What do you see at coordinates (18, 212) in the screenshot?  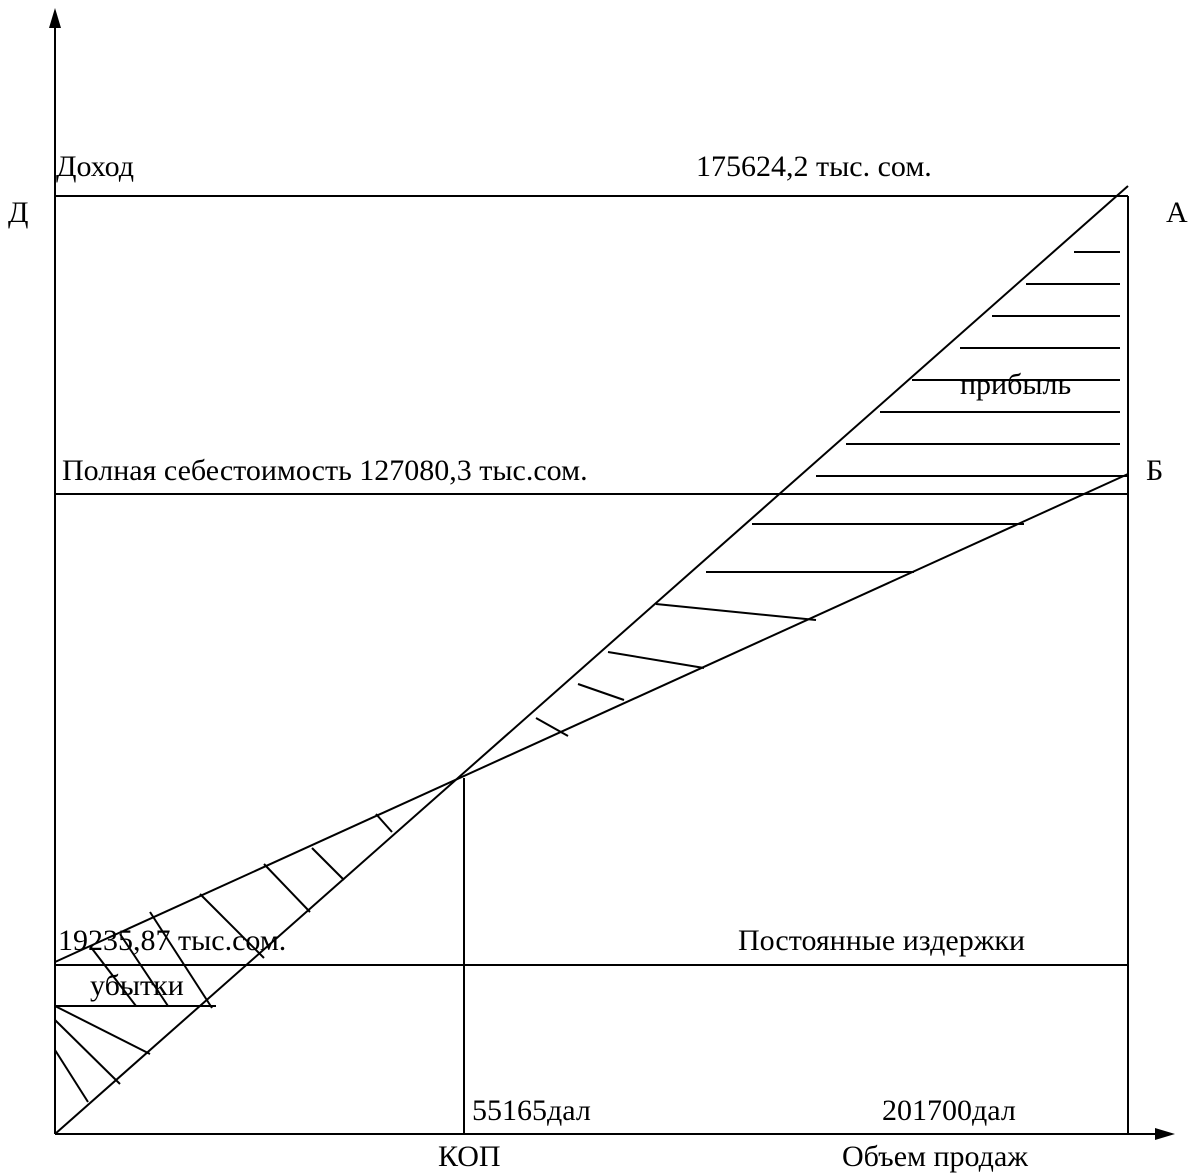 I see `point-d-label: Д` at bounding box center [18, 212].